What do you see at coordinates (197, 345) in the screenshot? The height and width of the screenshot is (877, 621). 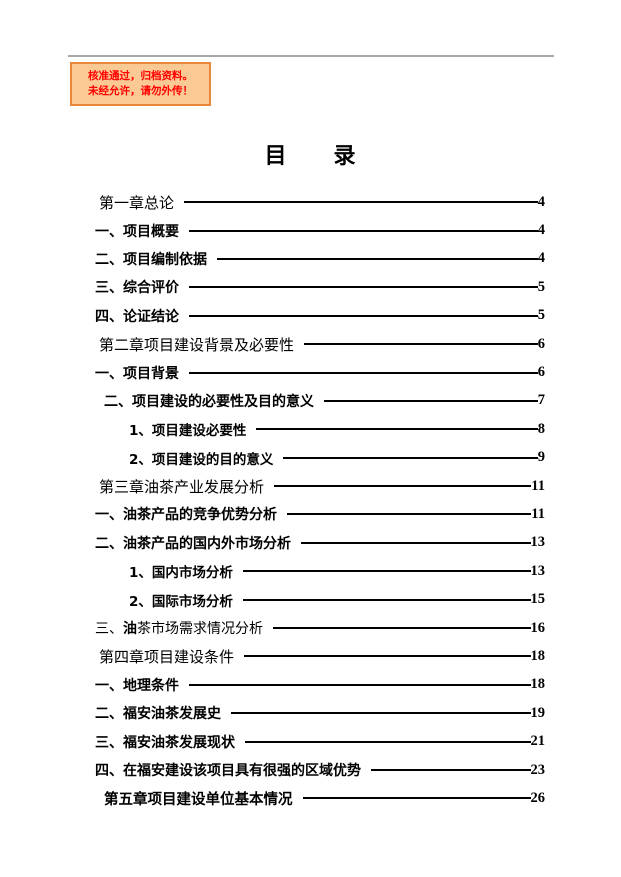 I see `toc-entry-label-part: 第二章项目建设背景及必要性` at bounding box center [197, 345].